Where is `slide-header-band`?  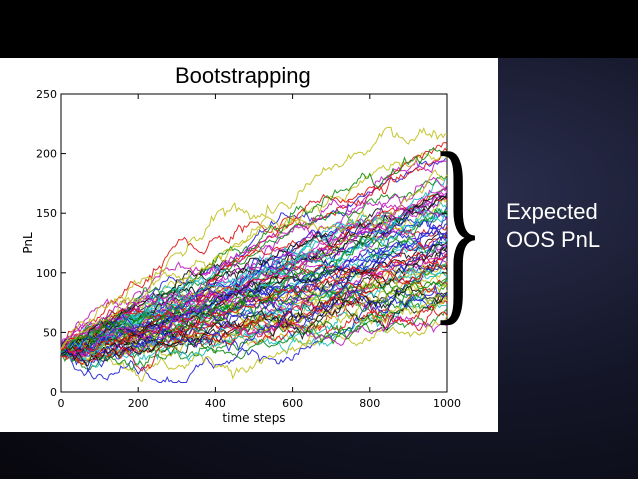
slide-header-band is located at coordinates (319, 29).